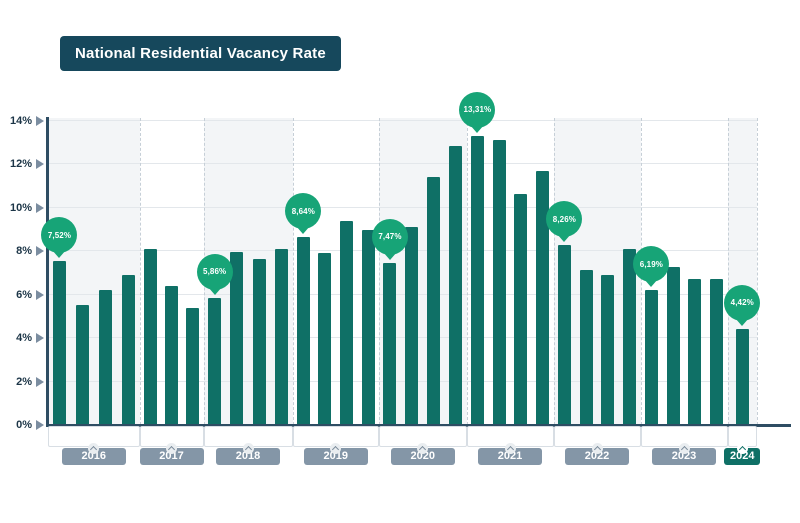  Describe the element at coordinates (586, 347) in the screenshot. I see `bar-2022-Q2` at that location.